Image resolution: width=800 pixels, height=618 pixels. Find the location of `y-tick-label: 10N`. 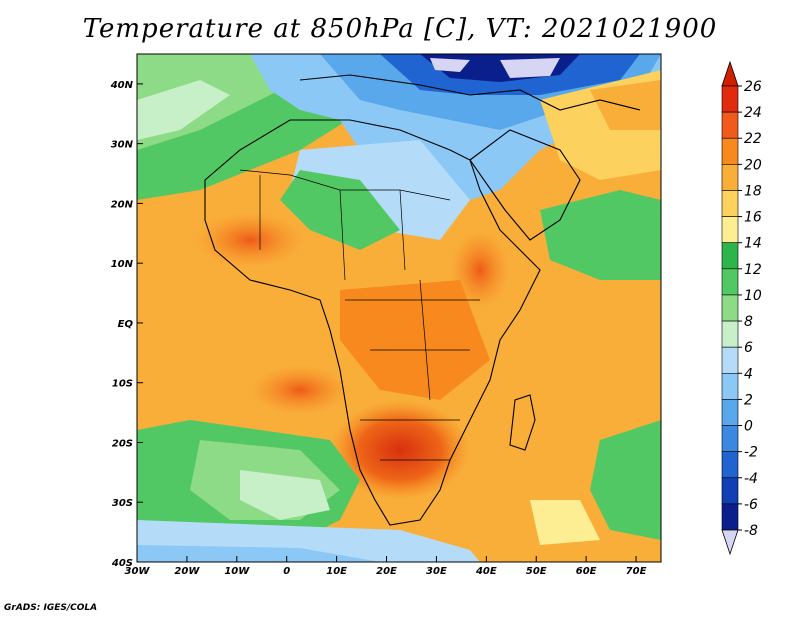

y-tick-label: 10N is located at coordinates (122, 264).